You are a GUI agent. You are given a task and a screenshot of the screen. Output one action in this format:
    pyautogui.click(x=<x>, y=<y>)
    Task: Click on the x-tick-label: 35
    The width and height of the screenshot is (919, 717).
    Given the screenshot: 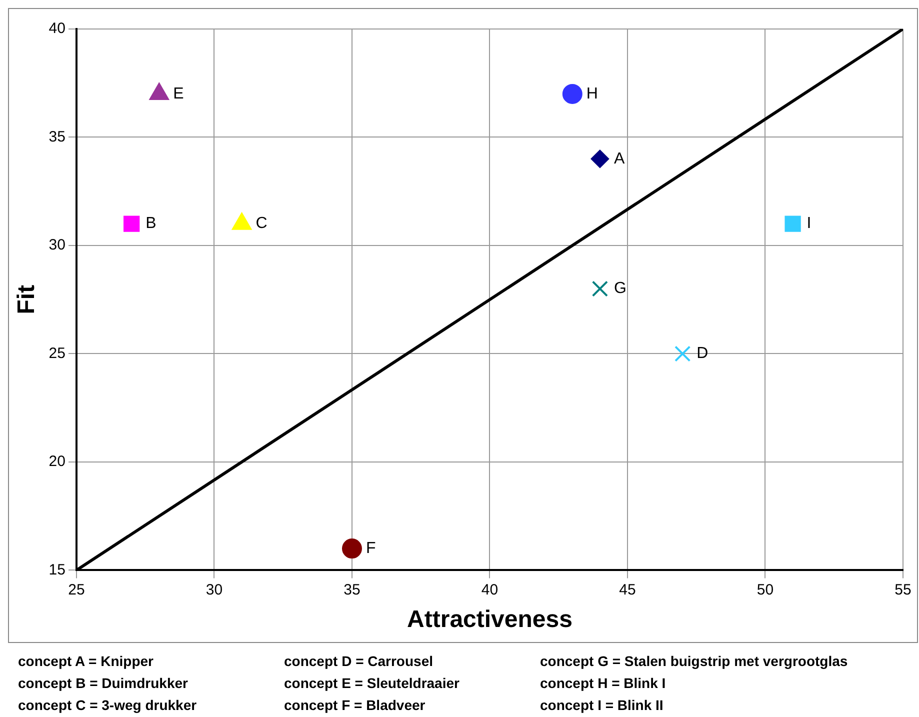 What is the action you would take?
    pyautogui.click(x=352, y=589)
    